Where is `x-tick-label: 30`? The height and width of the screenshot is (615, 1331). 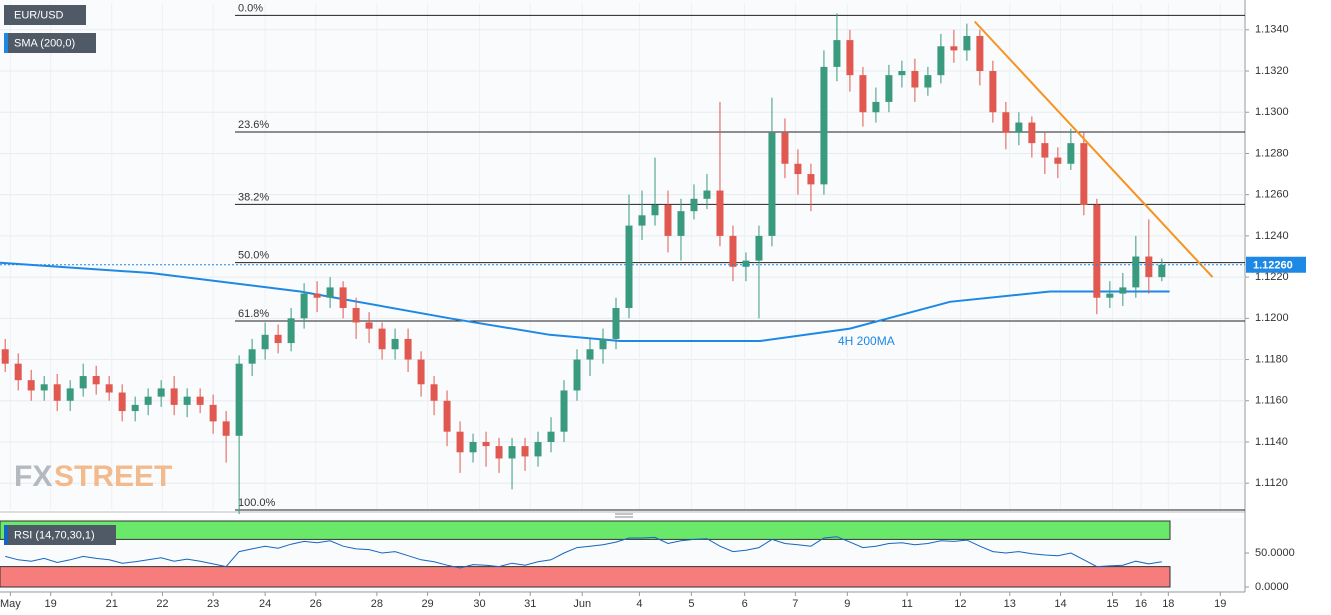 x-tick-label: 30 is located at coordinates (479, 604).